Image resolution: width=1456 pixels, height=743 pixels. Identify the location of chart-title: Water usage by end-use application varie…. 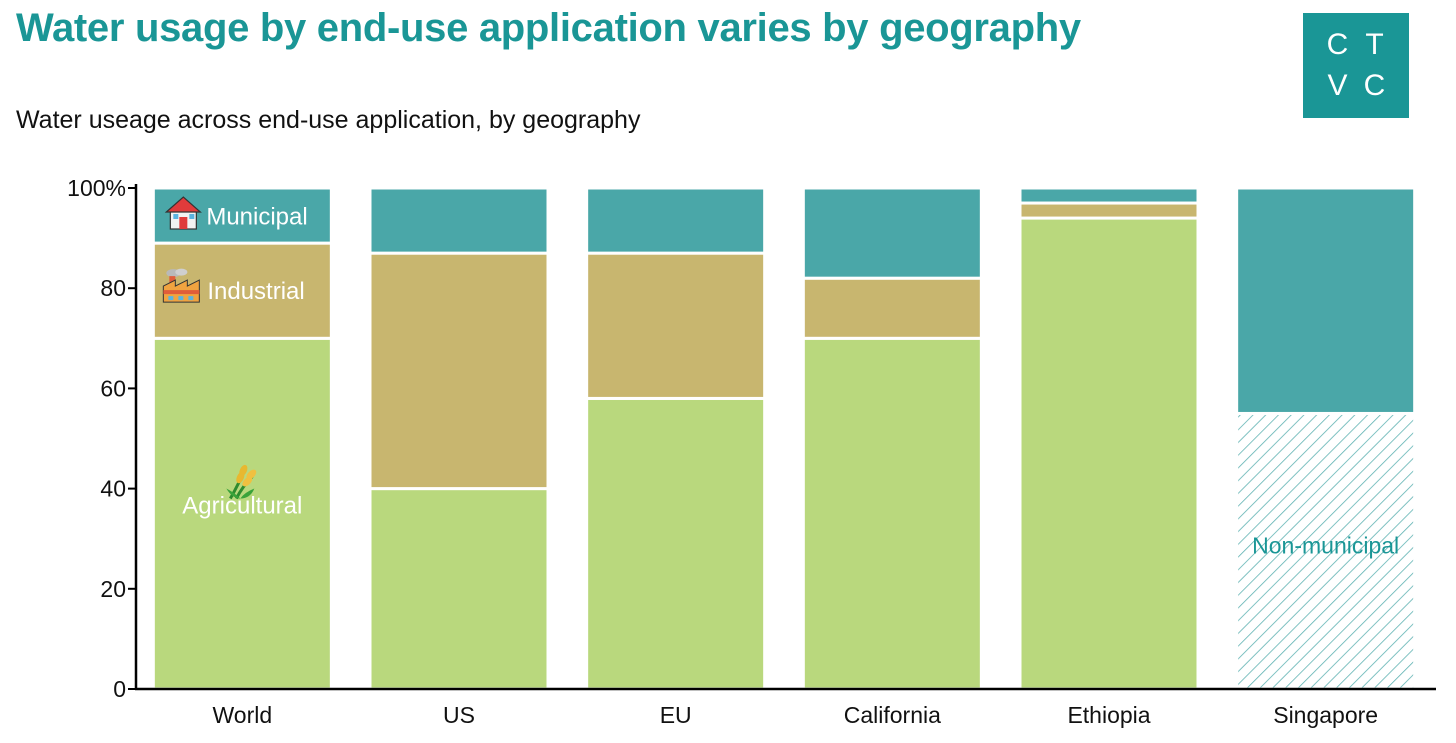
(548, 28).